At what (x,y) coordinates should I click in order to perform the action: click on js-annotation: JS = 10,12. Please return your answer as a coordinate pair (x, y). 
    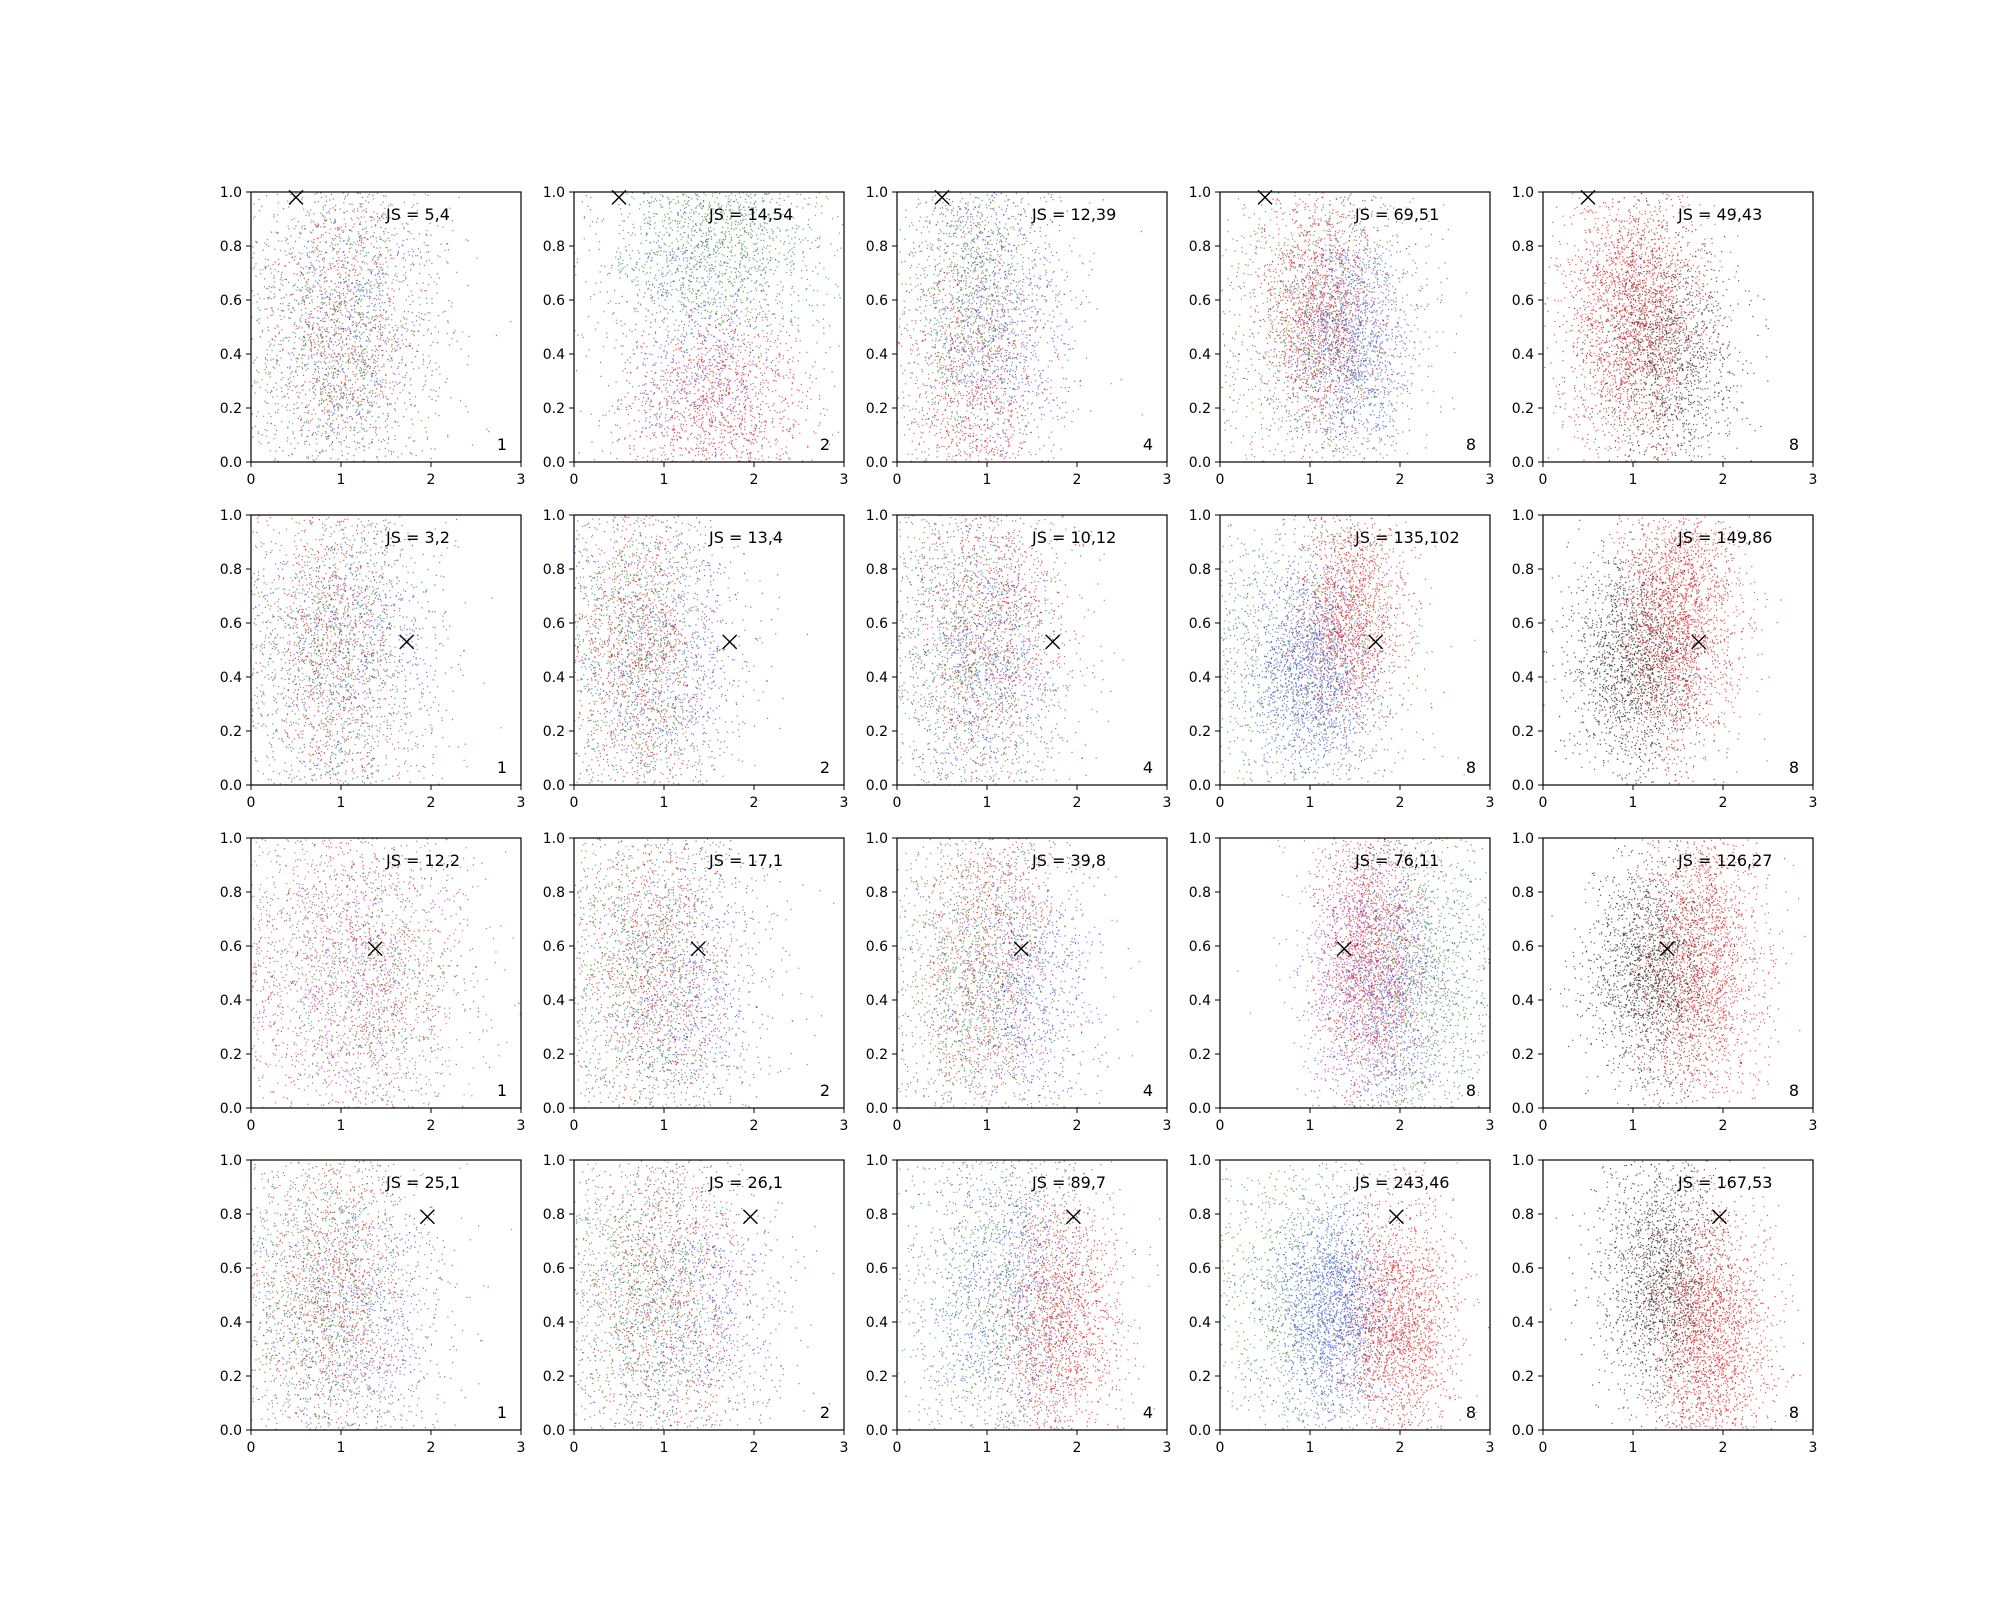
    Looking at the image, I should click on (1073, 537).